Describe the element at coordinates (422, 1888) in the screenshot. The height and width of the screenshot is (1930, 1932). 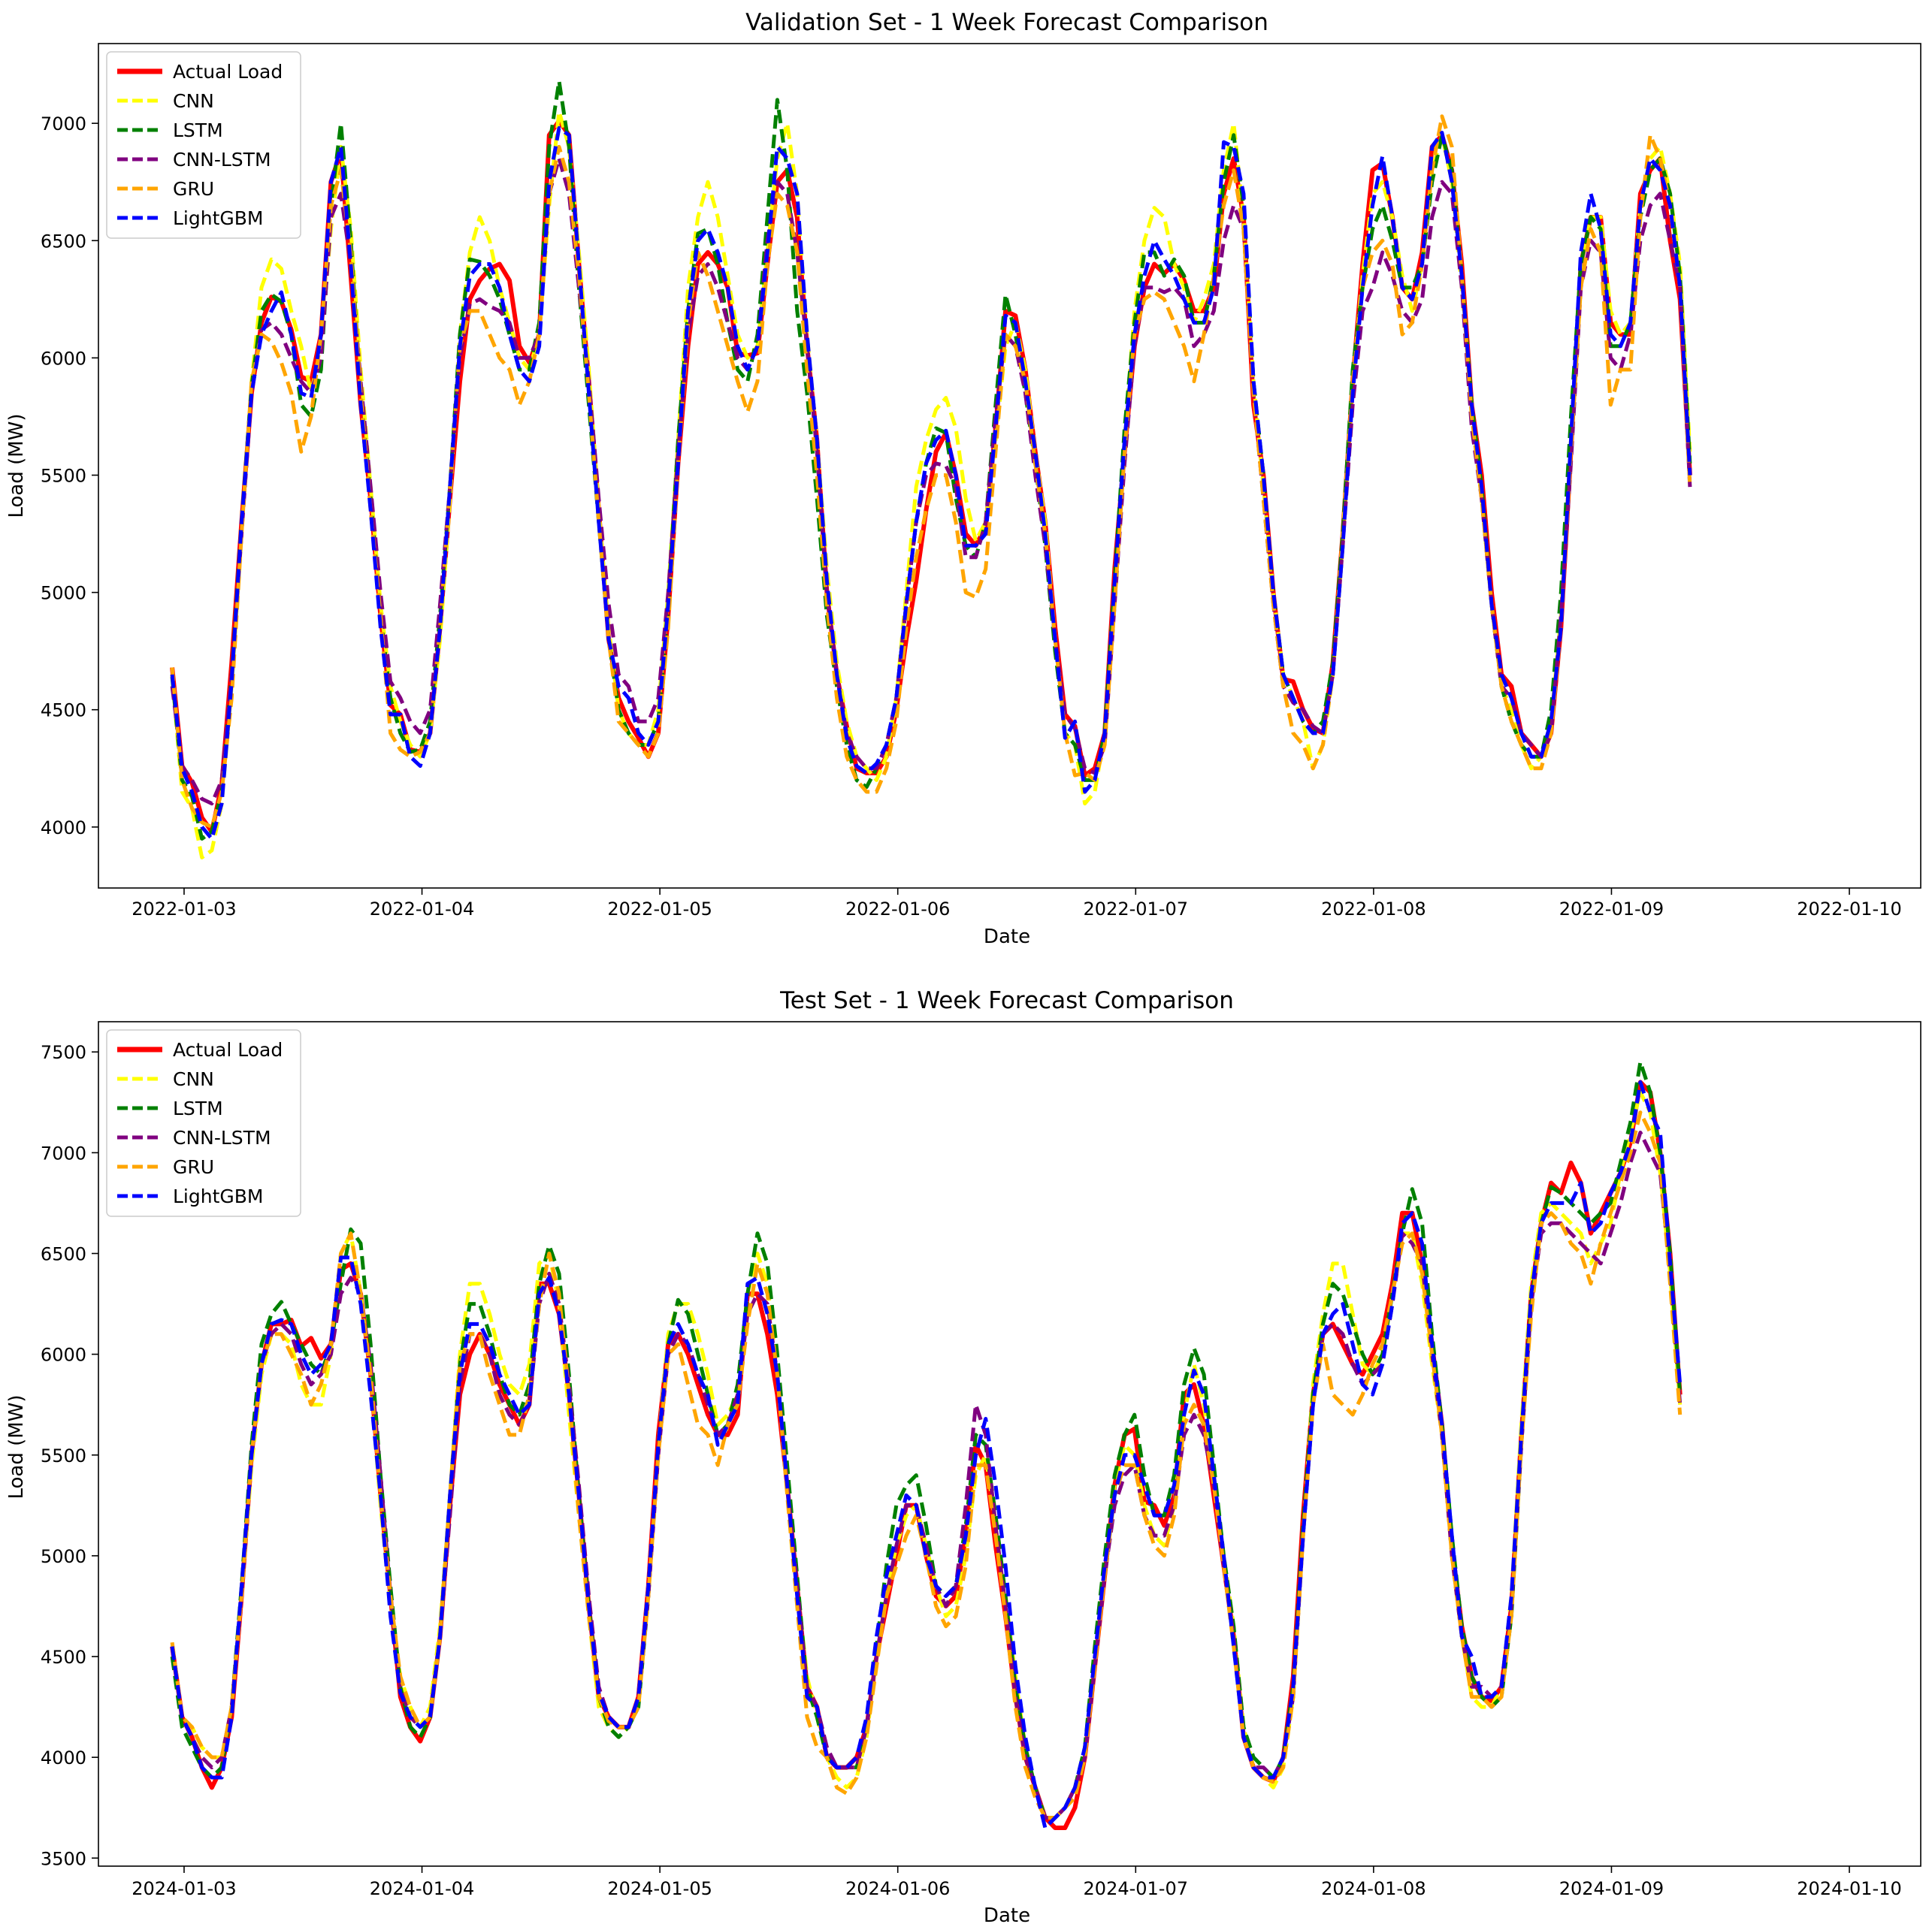
I see `test-x-tick-label: 2024-01-04` at that location.